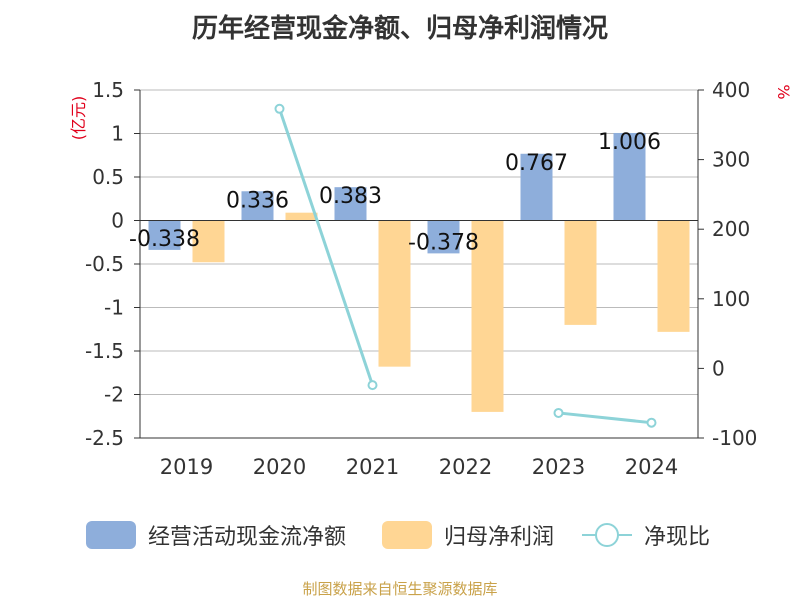 This screenshot has width=800, height=600. Describe the element at coordinates (104, 264) in the screenshot. I see `left-tick-label: -0.5` at that location.